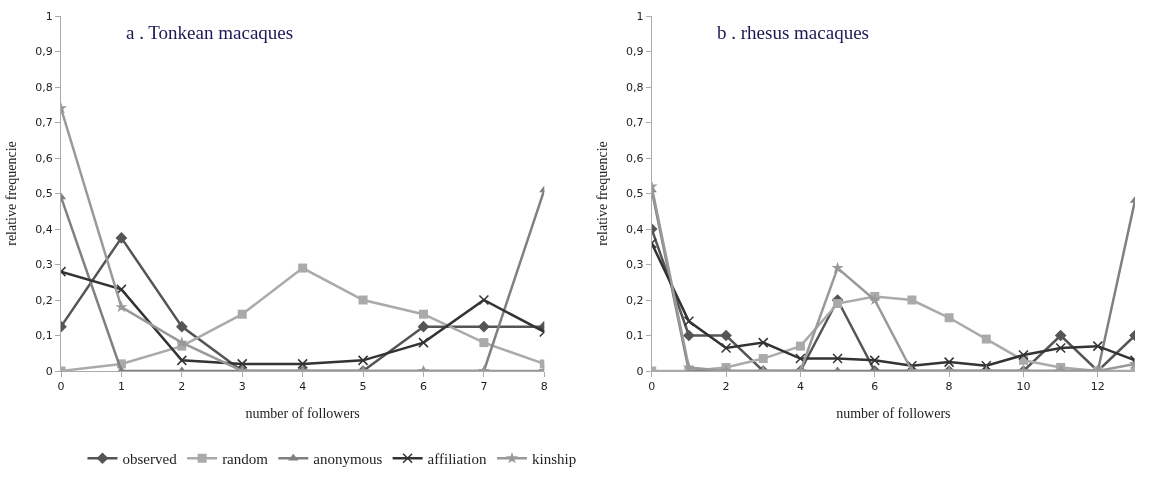 The width and height of the screenshot is (1155, 485). Describe the element at coordinates (1023, 387) in the screenshot. I see `x-tick-label: 10` at that location.